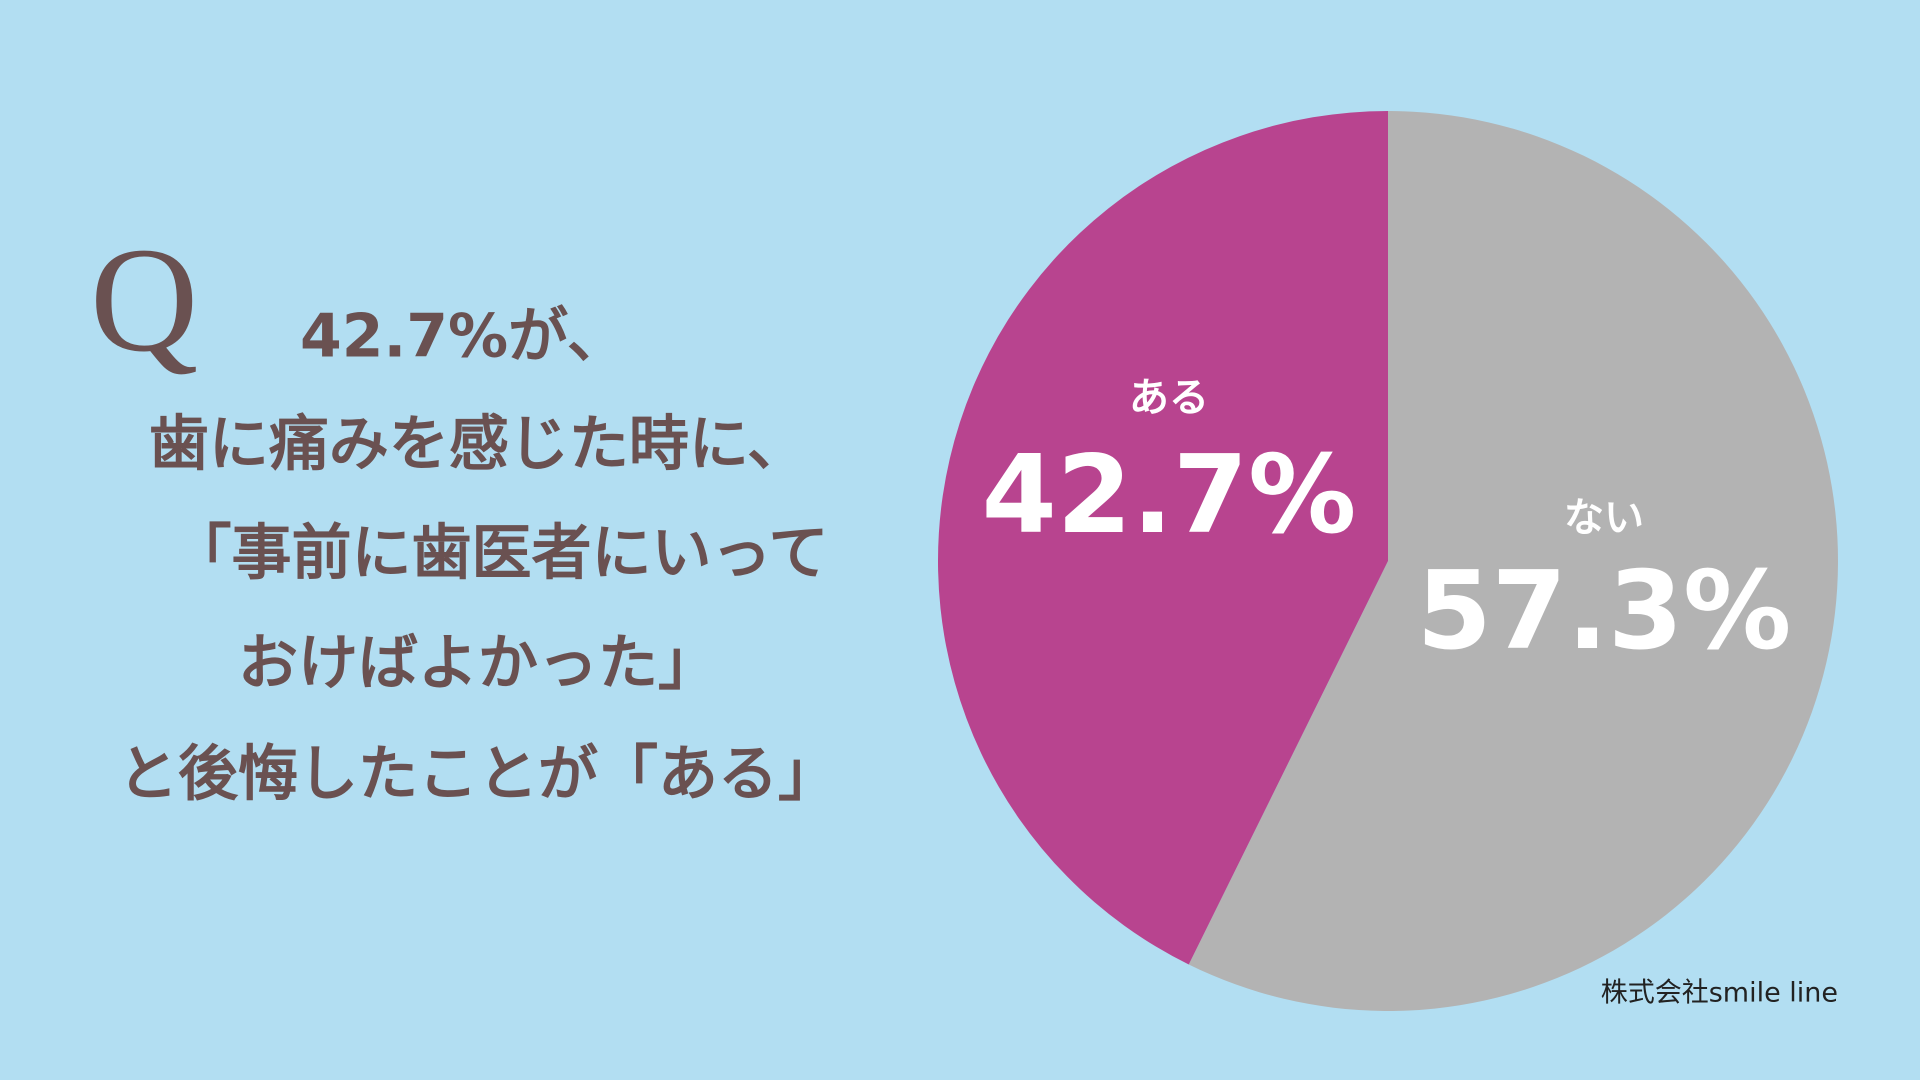 The width and height of the screenshot is (1920, 1080). Describe the element at coordinates (1169, 398) in the screenshot. I see `slice-category-label: ある` at that location.